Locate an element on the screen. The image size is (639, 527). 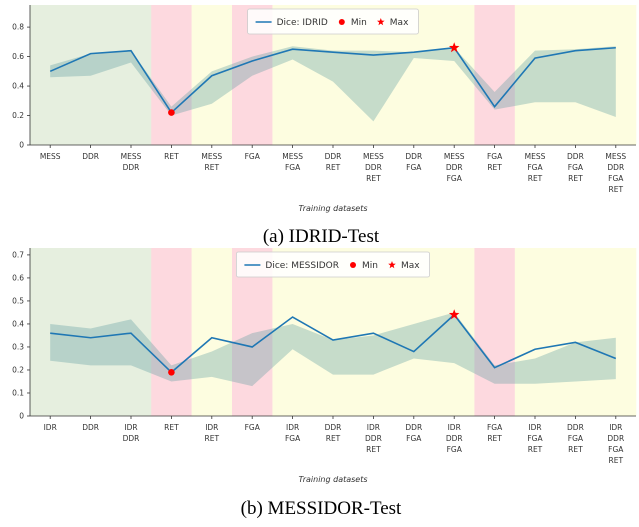
y-tick-label: 0.1 is located at coordinates (18, 392).